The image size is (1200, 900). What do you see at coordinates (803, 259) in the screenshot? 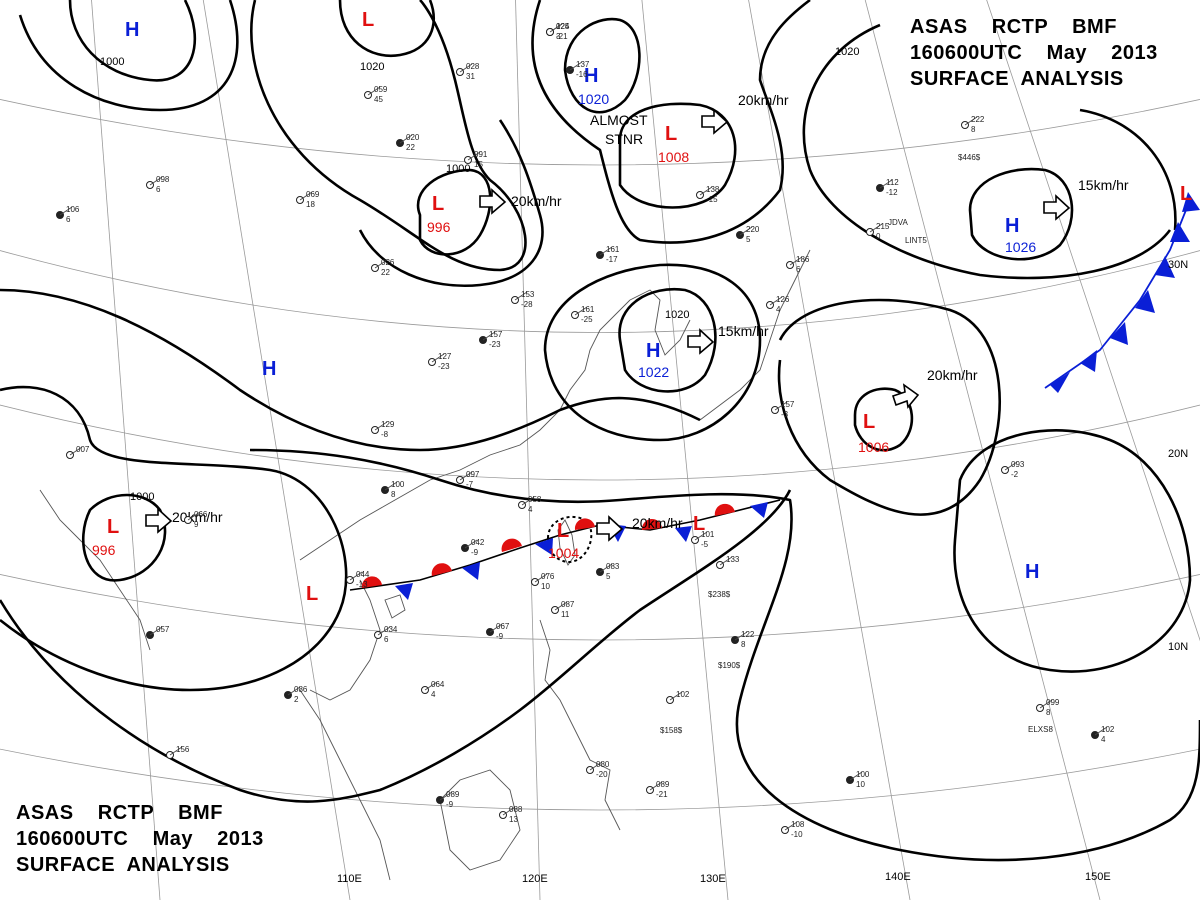
I see `station-pressure: 186` at bounding box center [803, 259].